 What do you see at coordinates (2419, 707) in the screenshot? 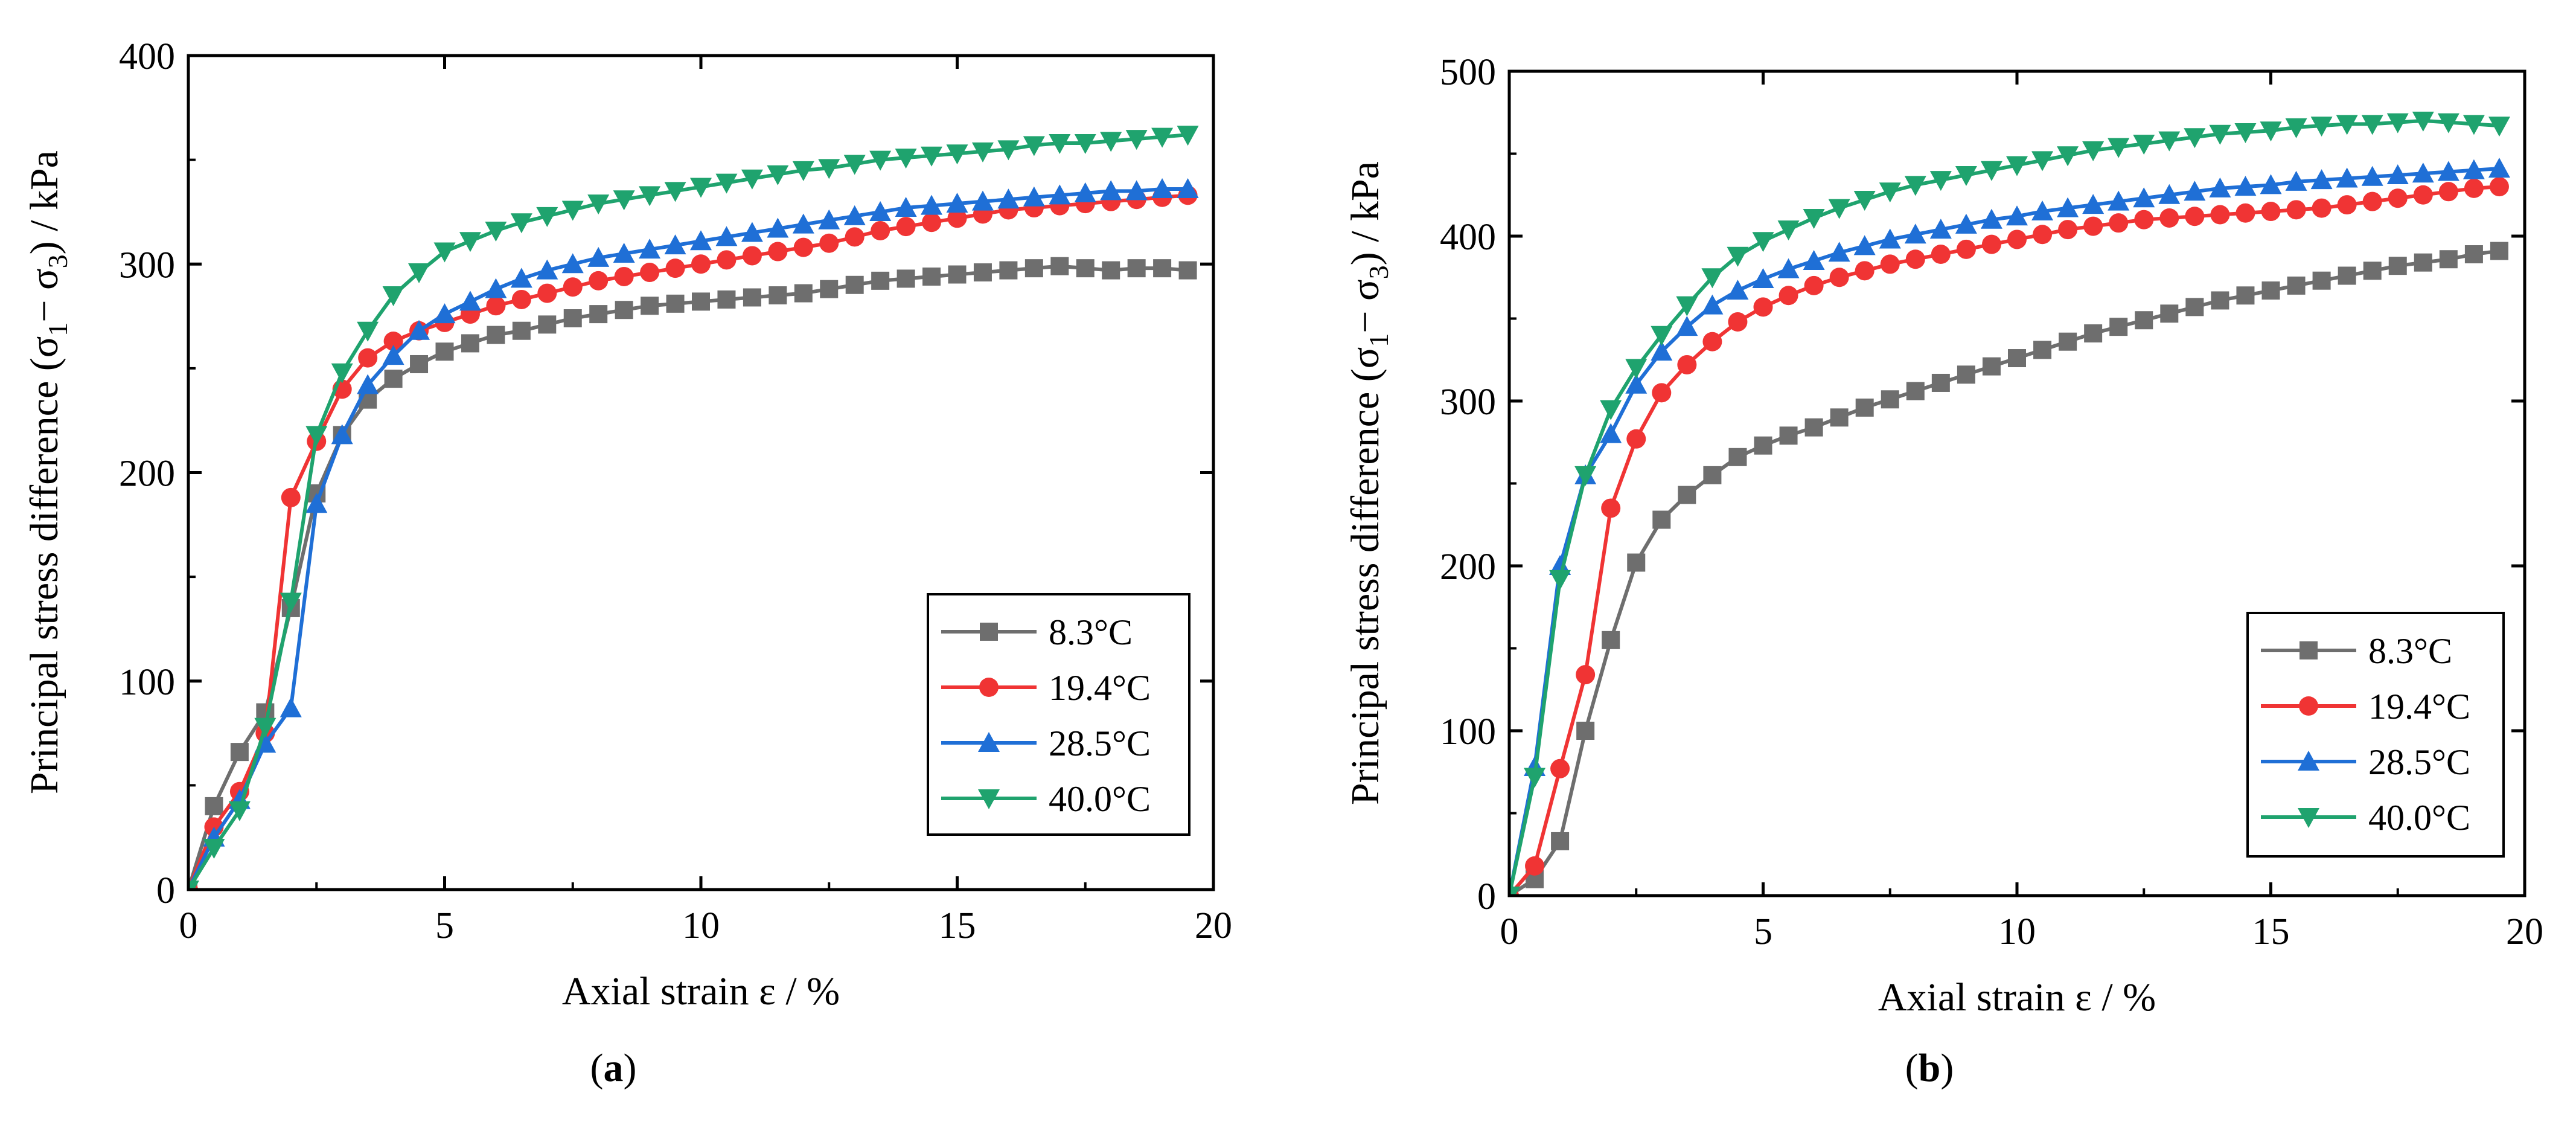
I see `legend-label: 19.4°C` at bounding box center [2419, 707].